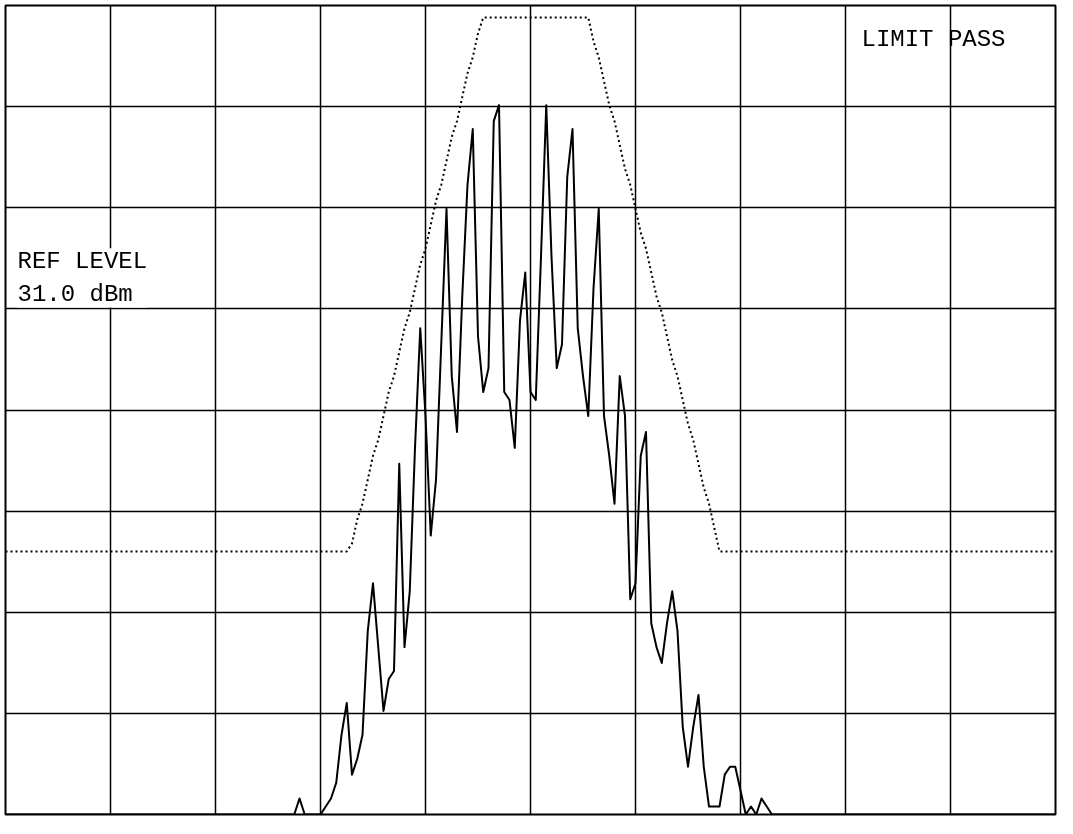 The width and height of the screenshot is (1073, 834). I want to click on annotation: REF LEVEL 31.0 dBm, so click(82, 278).